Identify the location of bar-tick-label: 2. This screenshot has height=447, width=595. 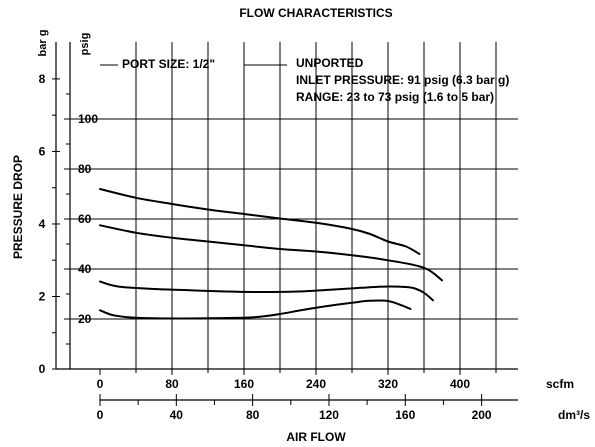
(42, 296).